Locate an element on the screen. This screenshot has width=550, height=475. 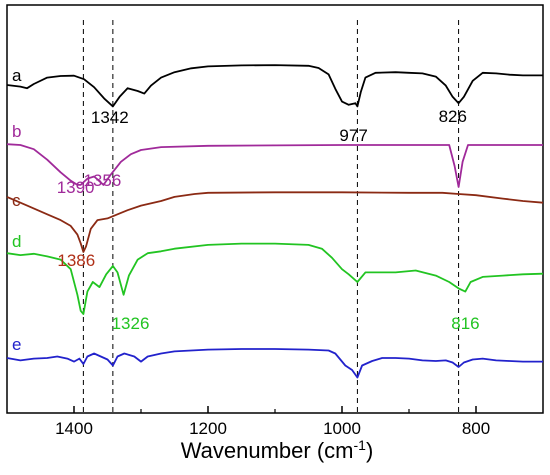
series-line-a is located at coordinates (274, 86).